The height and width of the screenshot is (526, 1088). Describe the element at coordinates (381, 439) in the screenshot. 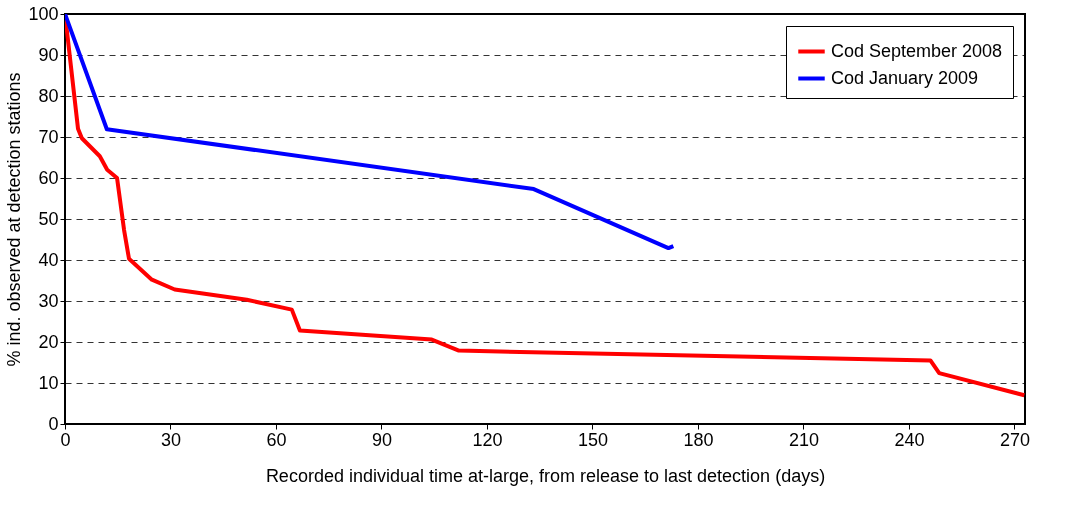

I see `x-tick-label: 90` at that location.